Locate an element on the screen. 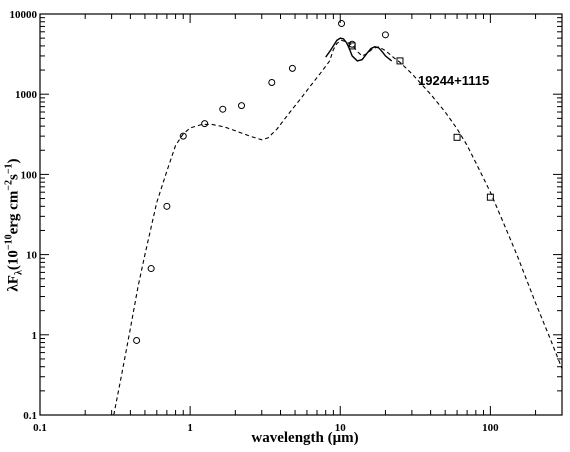 Image resolution: width=570 pixels, height=452 pixels. x-axis-label: wavelength (μm) is located at coordinates (305, 438).